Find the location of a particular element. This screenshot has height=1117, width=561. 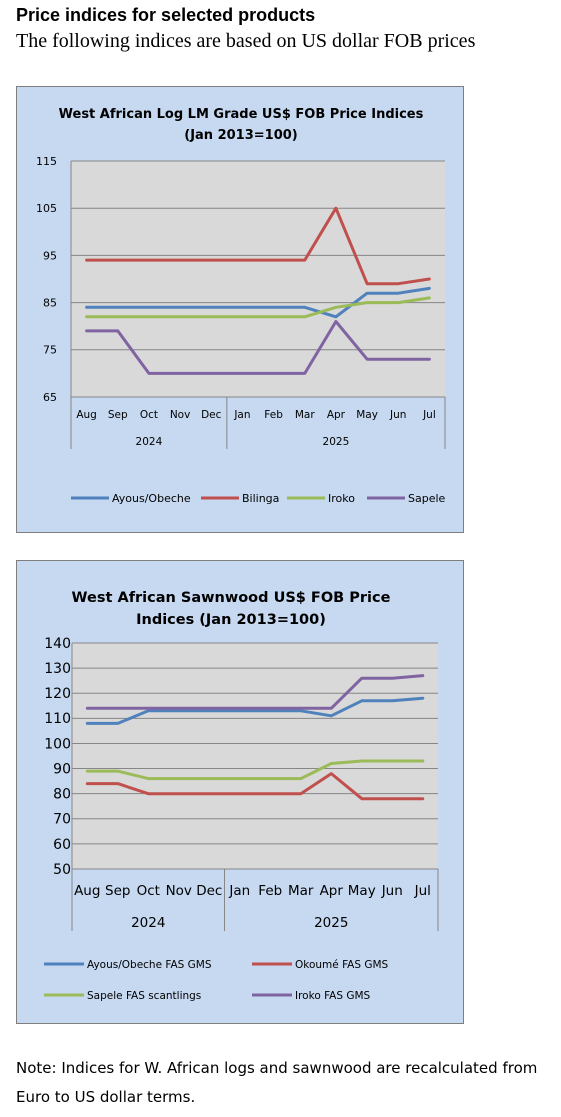

legend-label: Sapele FAS scantlings is located at coordinates (144, 996).